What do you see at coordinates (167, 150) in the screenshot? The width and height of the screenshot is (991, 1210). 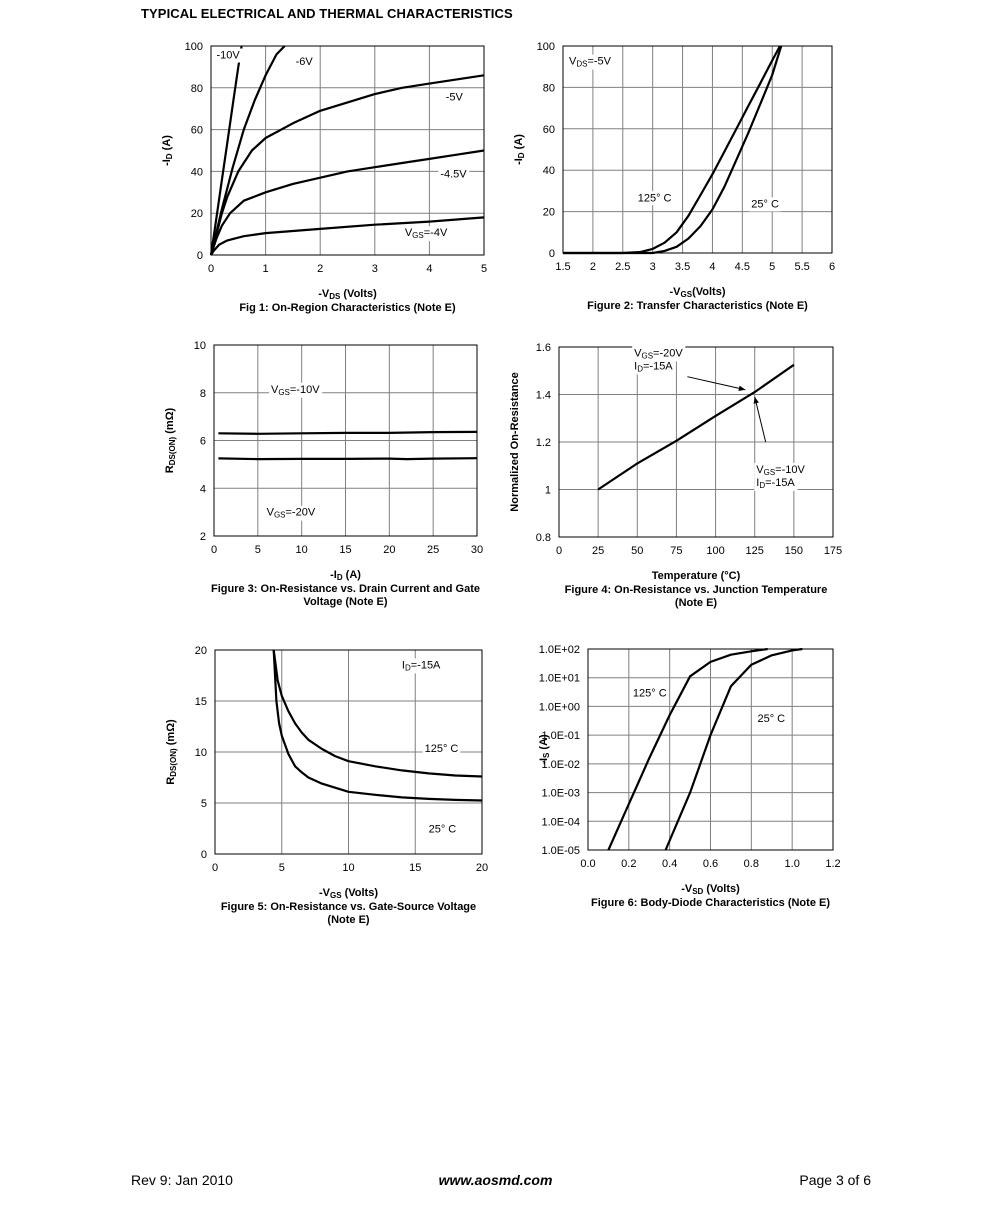 I see `y-axis-label: -ID (A)` at bounding box center [167, 150].